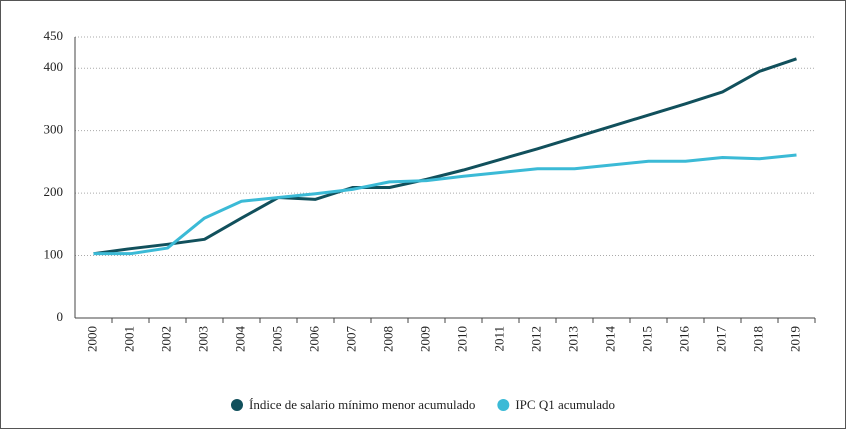 Image resolution: width=846 pixels, height=434 pixels. I want to click on x-tick-label: 2002, so click(165, 339).